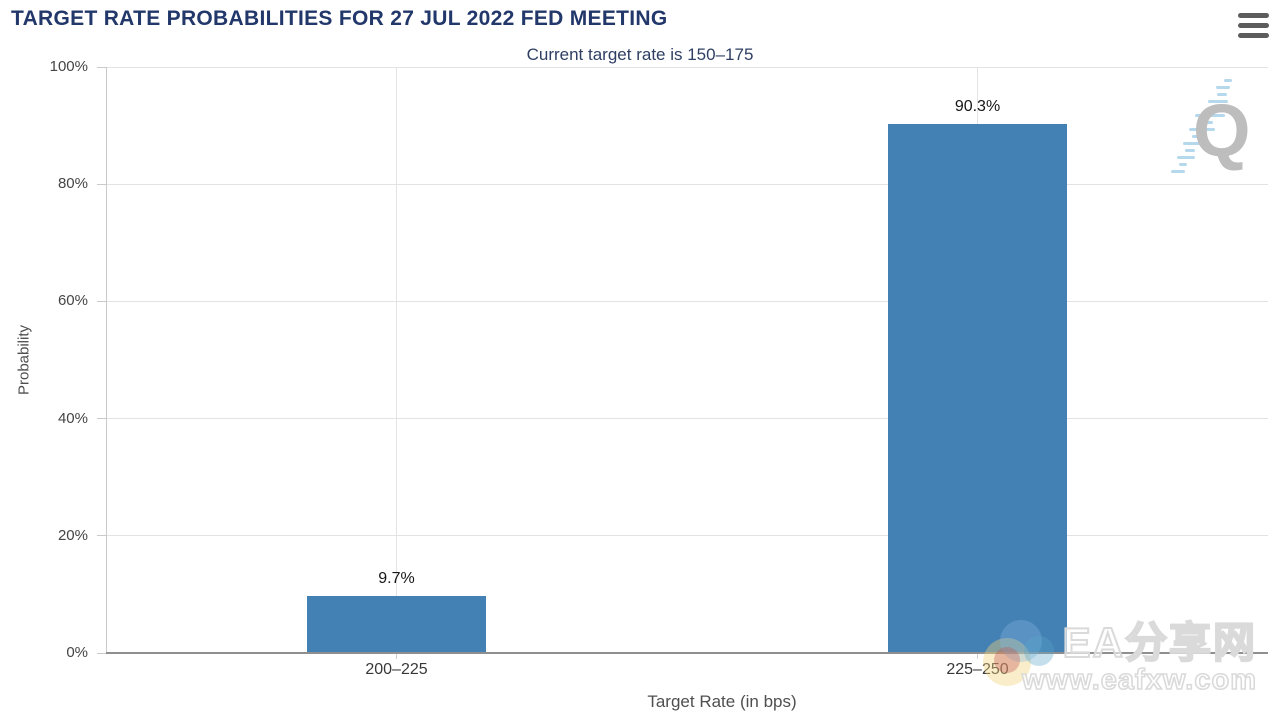 This screenshot has height=725, width=1280. What do you see at coordinates (977, 669) in the screenshot?
I see `x-axis-category-label: 225–250` at bounding box center [977, 669].